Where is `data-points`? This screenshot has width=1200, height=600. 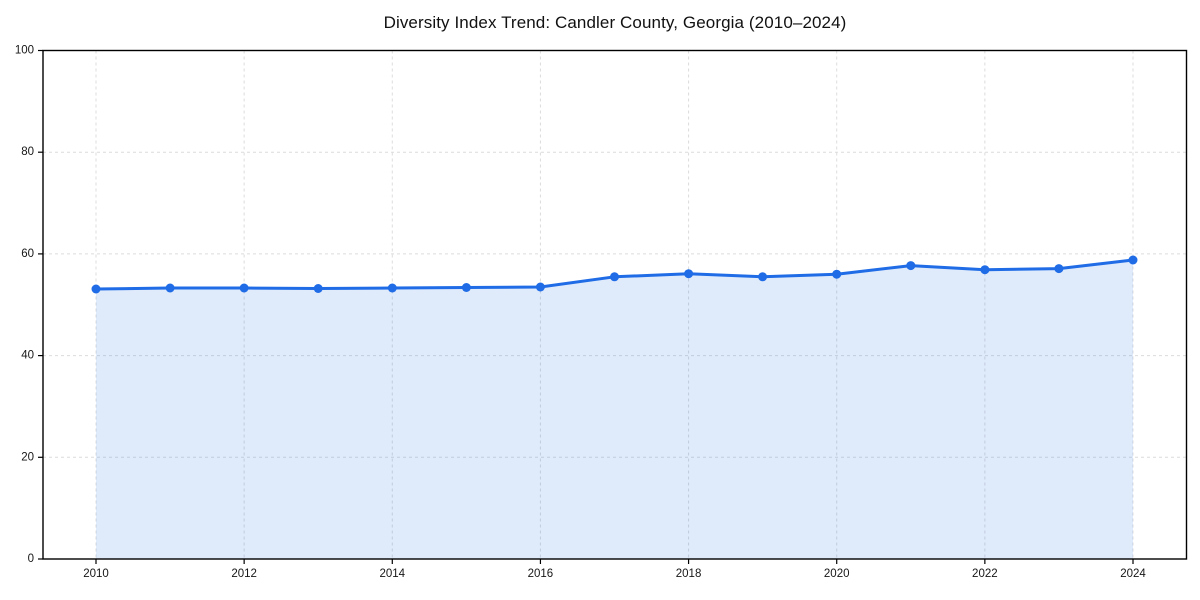 data-points is located at coordinates (614, 274).